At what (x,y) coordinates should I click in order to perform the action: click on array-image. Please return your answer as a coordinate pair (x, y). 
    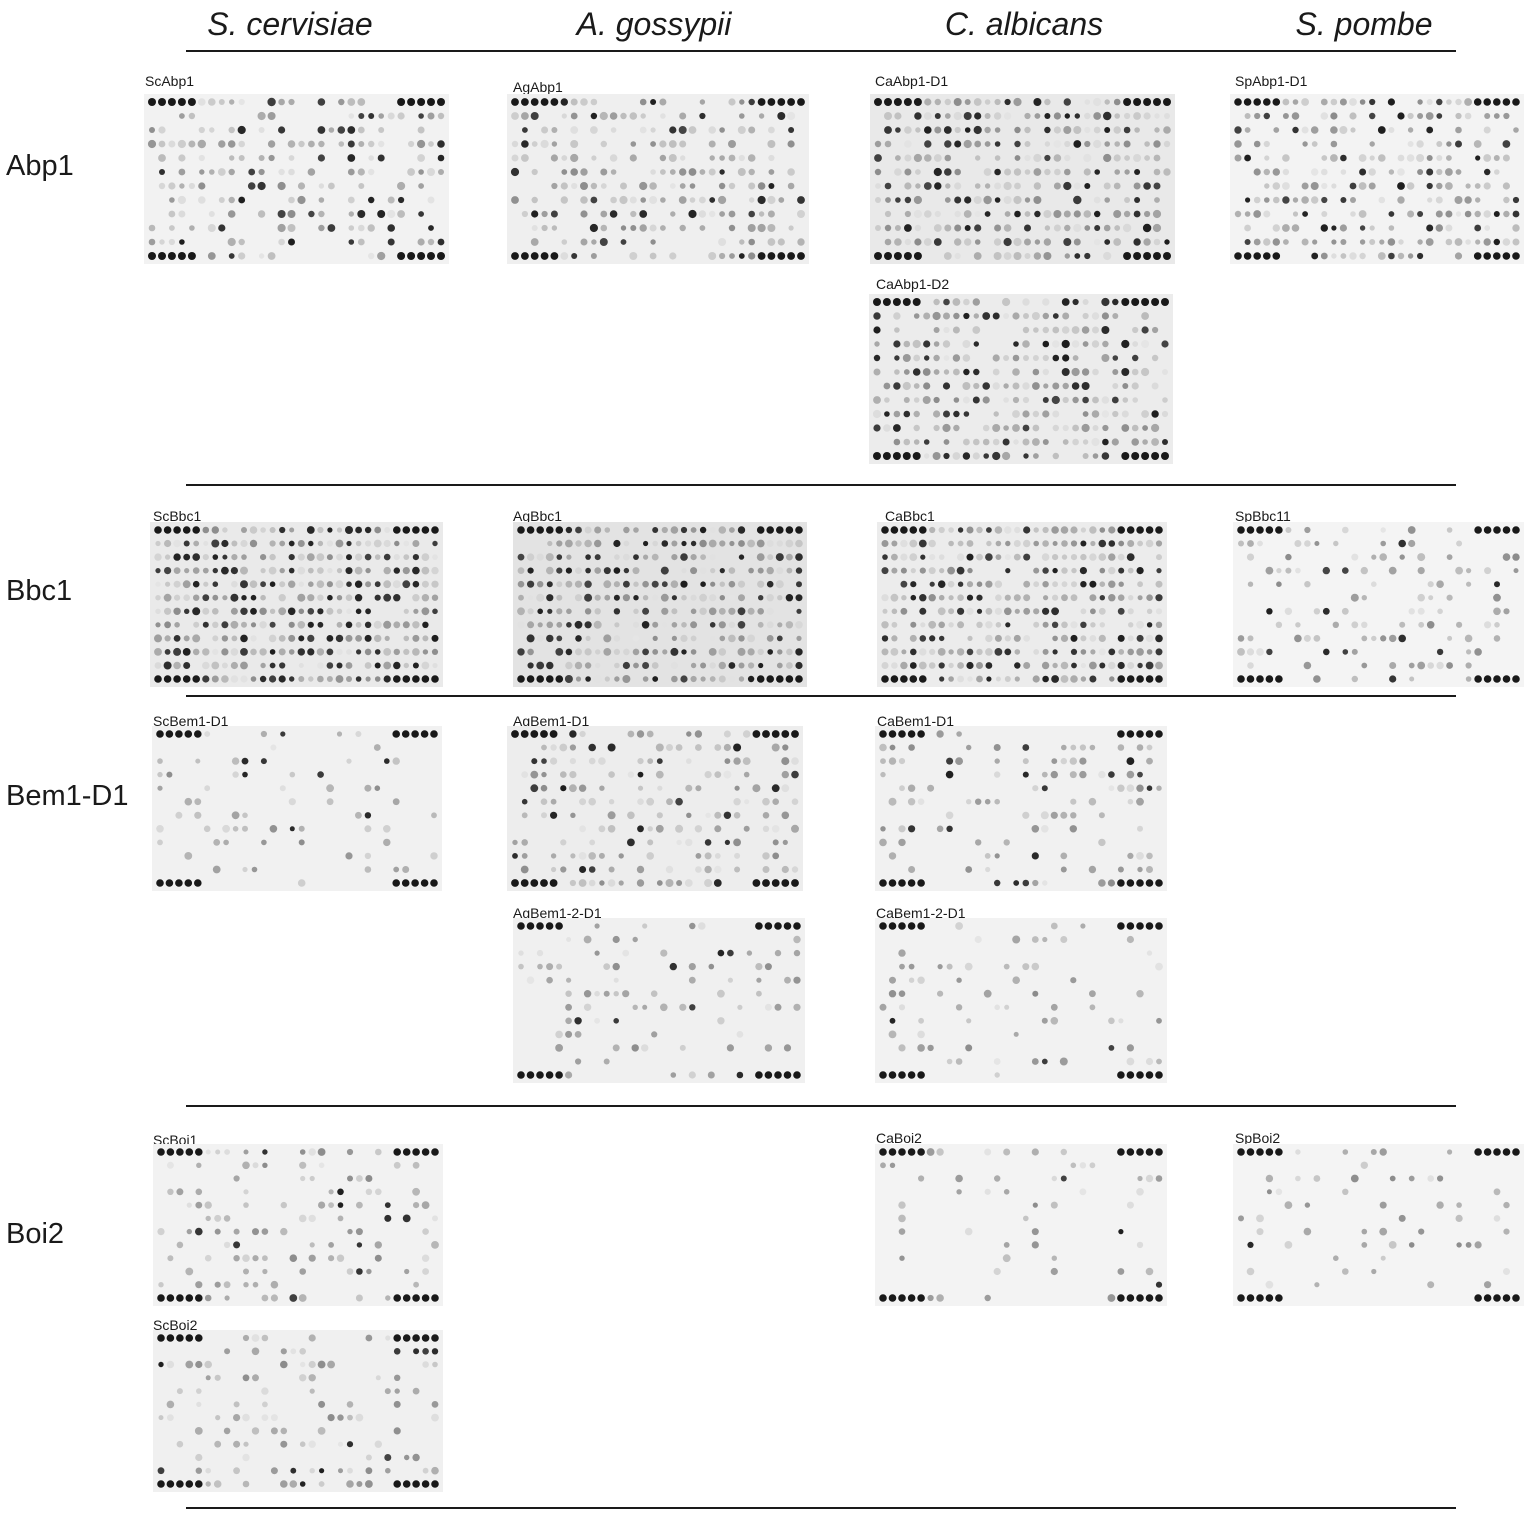
    Looking at the image, I should click on (1022, 179).